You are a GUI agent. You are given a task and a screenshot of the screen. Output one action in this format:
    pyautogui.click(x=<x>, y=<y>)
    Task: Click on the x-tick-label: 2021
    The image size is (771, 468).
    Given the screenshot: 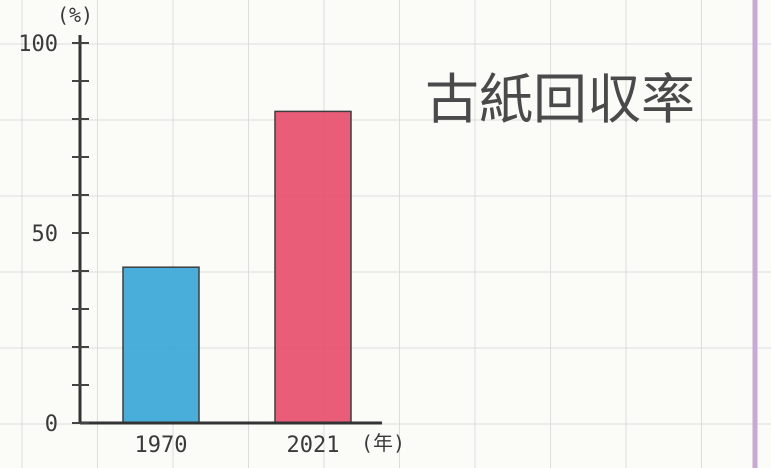 What is the action you would take?
    pyautogui.click(x=313, y=445)
    